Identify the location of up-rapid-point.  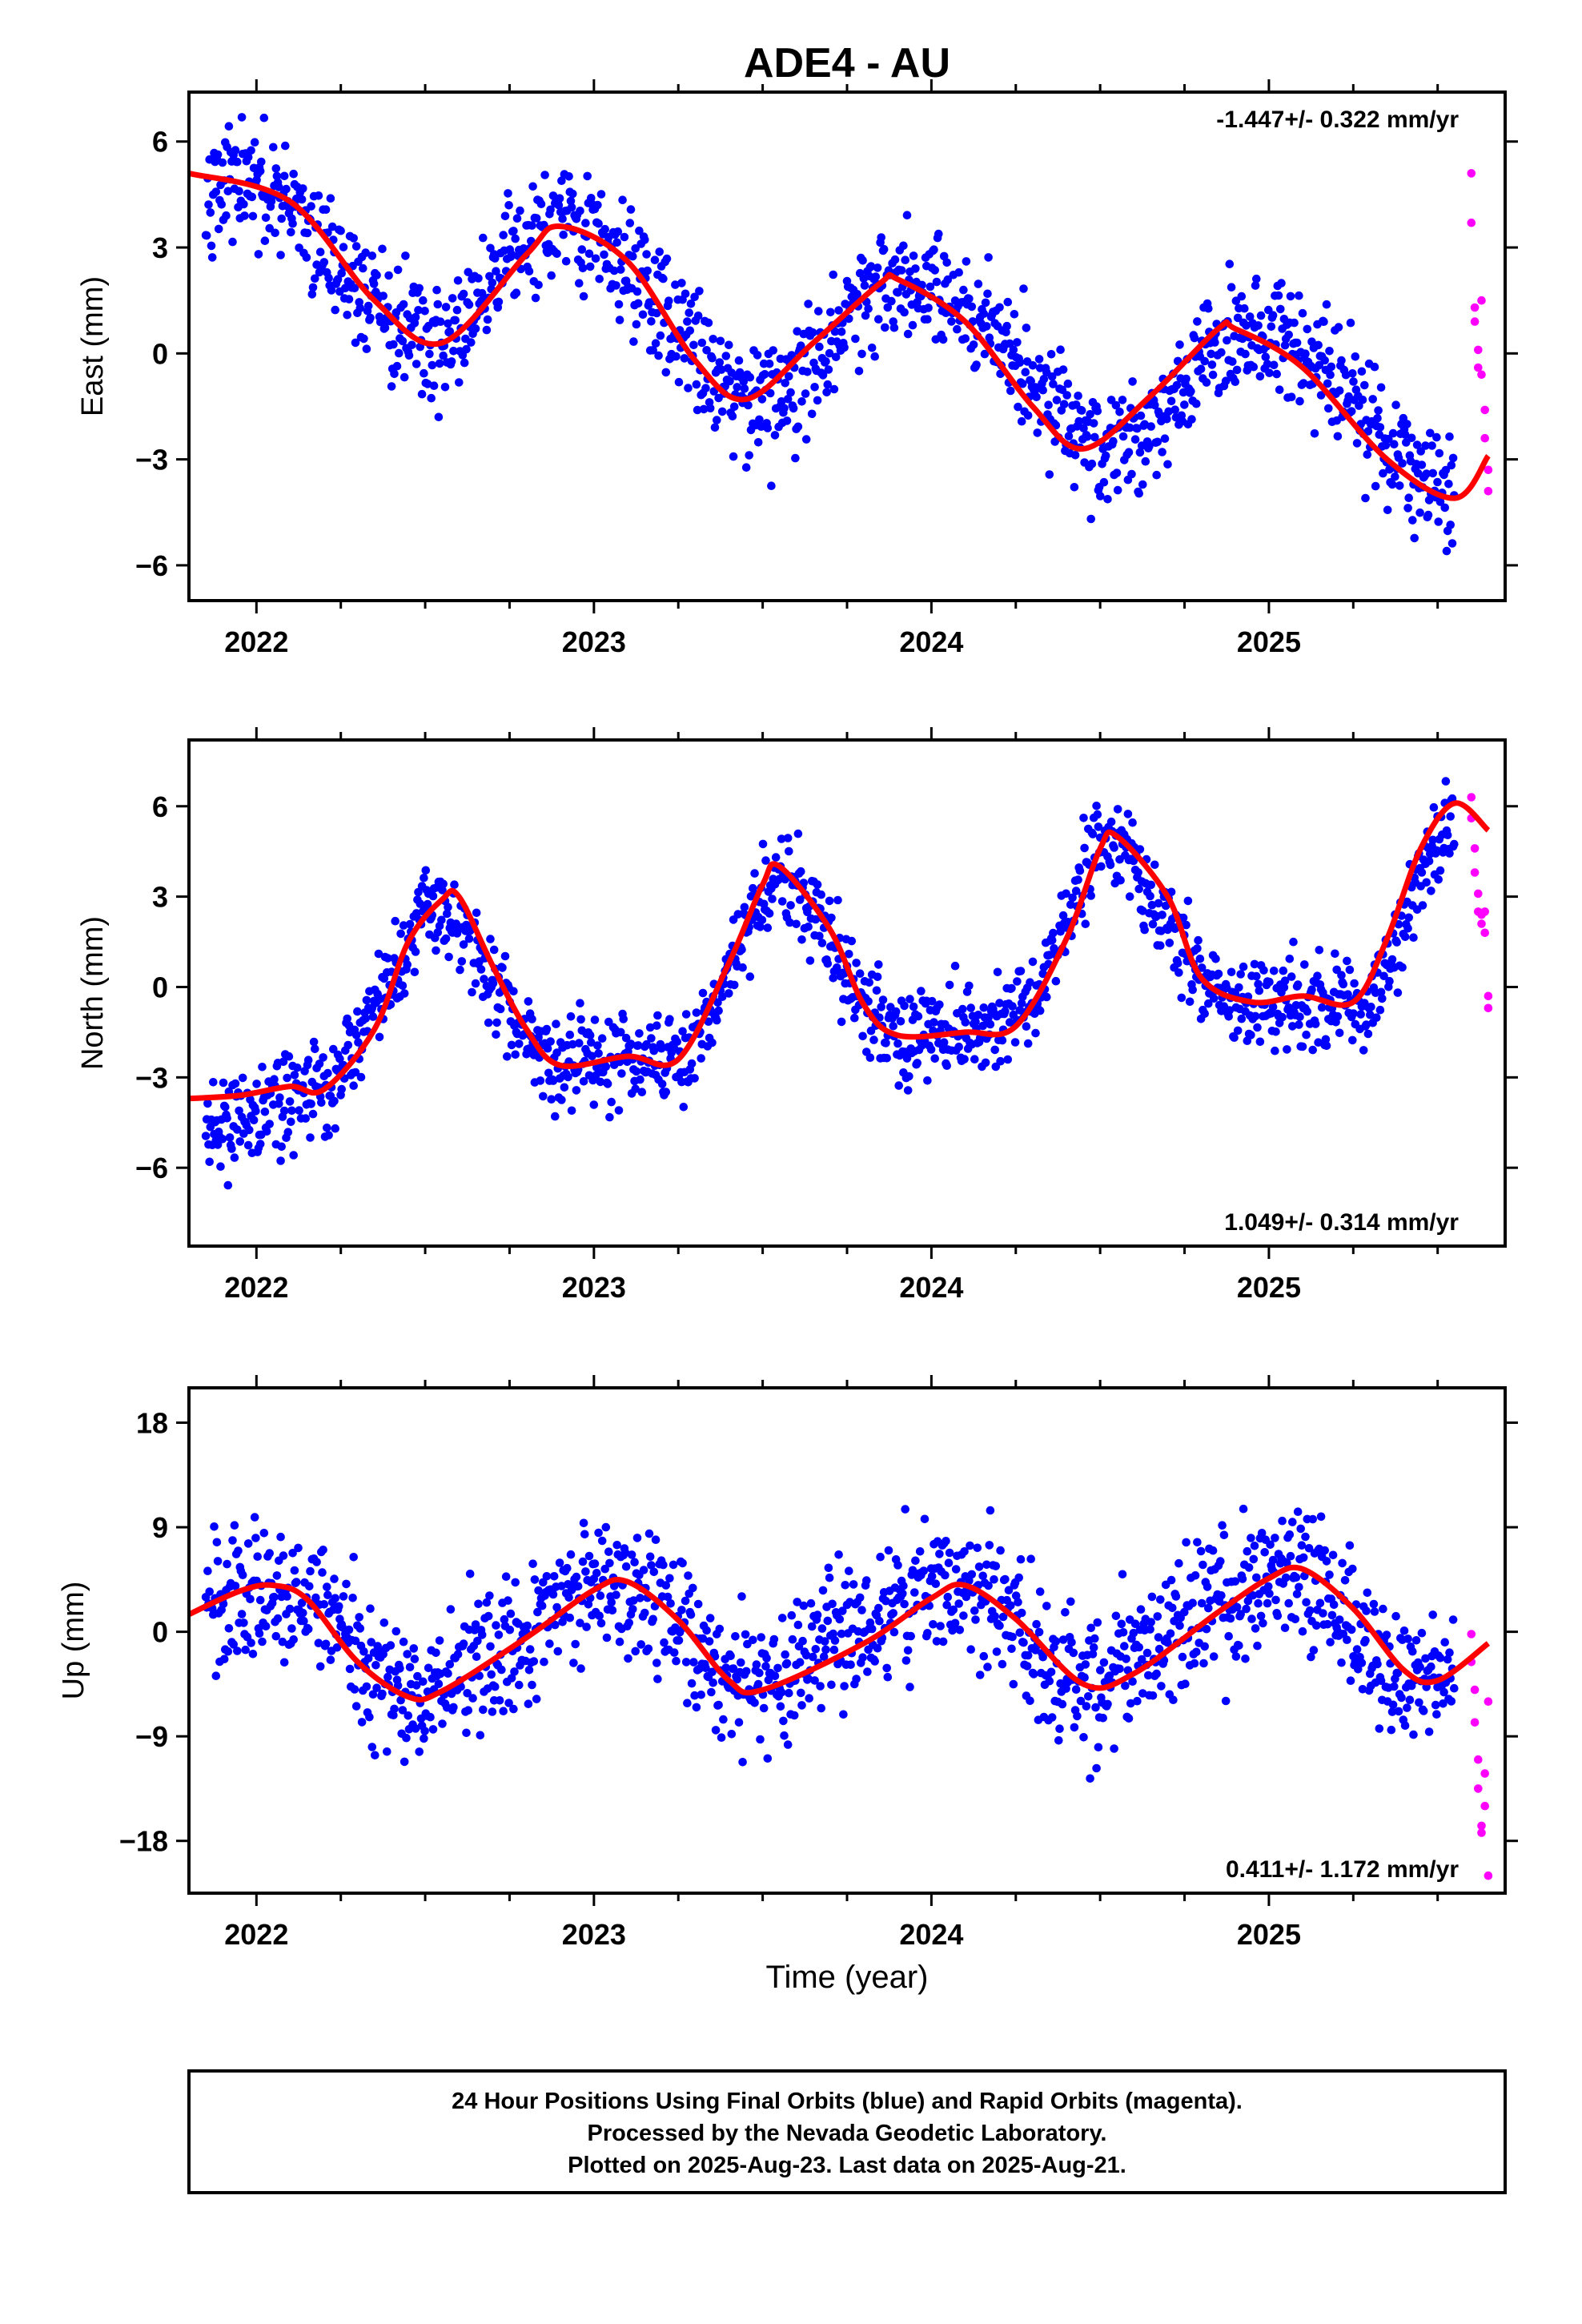
(1471, 1634).